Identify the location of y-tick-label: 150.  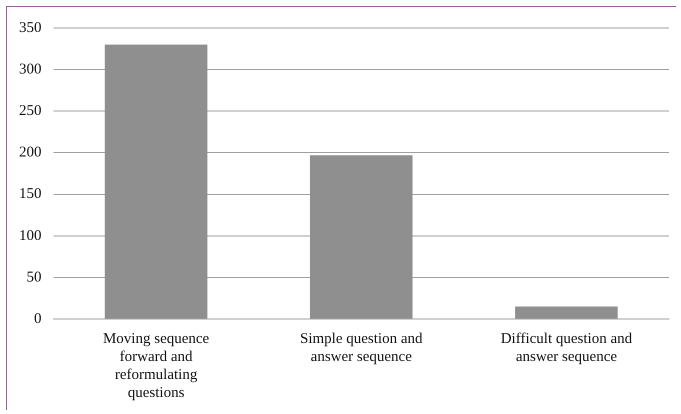
(30, 194).